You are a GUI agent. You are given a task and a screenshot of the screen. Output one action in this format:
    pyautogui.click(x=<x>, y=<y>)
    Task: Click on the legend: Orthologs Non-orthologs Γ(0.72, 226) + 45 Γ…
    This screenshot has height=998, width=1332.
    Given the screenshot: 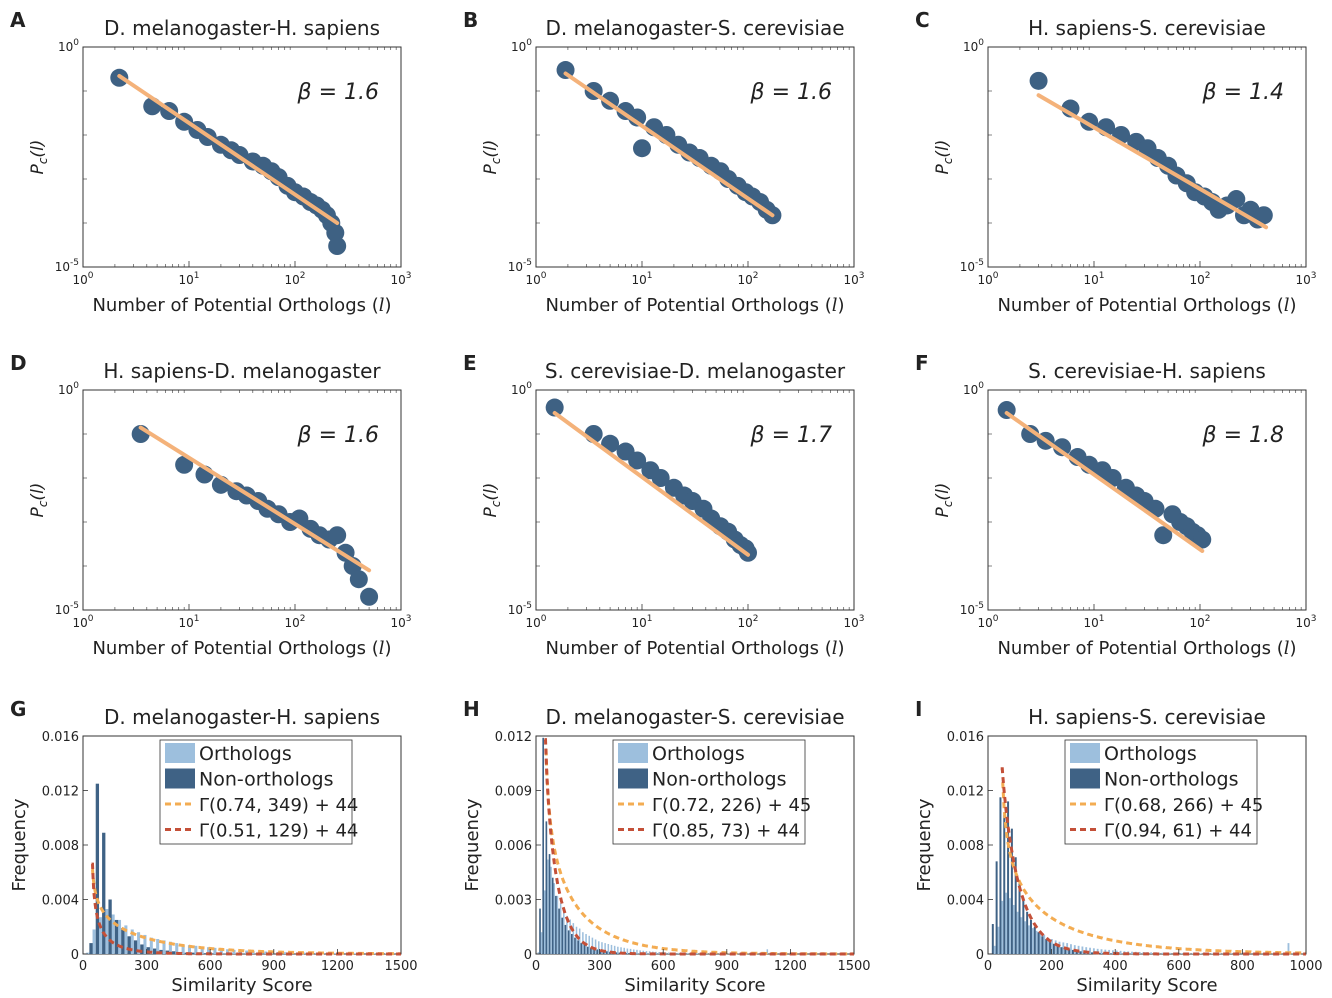 What is the action you would take?
    pyautogui.click(x=711, y=792)
    